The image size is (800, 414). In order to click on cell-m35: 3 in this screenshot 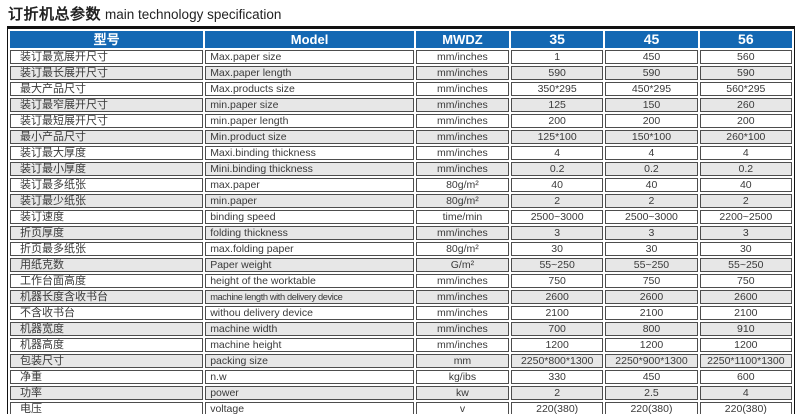, I will do `click(557, 233)`.